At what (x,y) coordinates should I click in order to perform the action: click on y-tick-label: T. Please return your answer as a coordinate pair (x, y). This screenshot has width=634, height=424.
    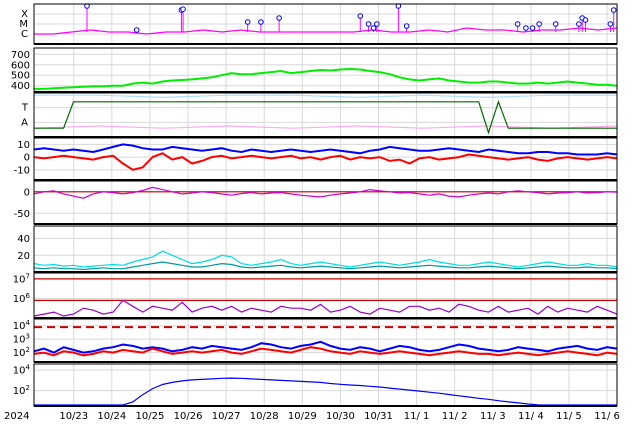
    Looking at the image, I should click on (25, 108).